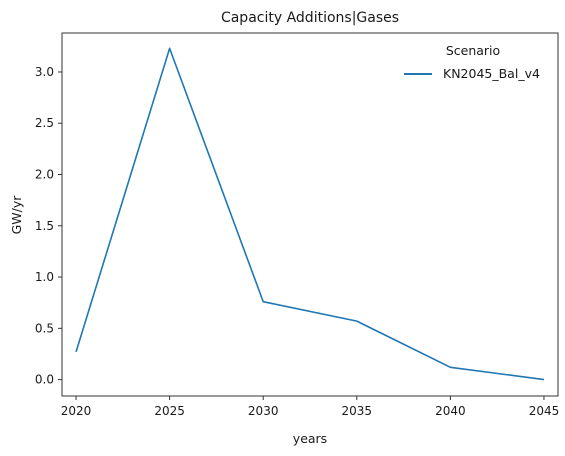 This screenshot has height=456, width=565. I want to click on y-tick-label: 0.0, so click(44, 380).